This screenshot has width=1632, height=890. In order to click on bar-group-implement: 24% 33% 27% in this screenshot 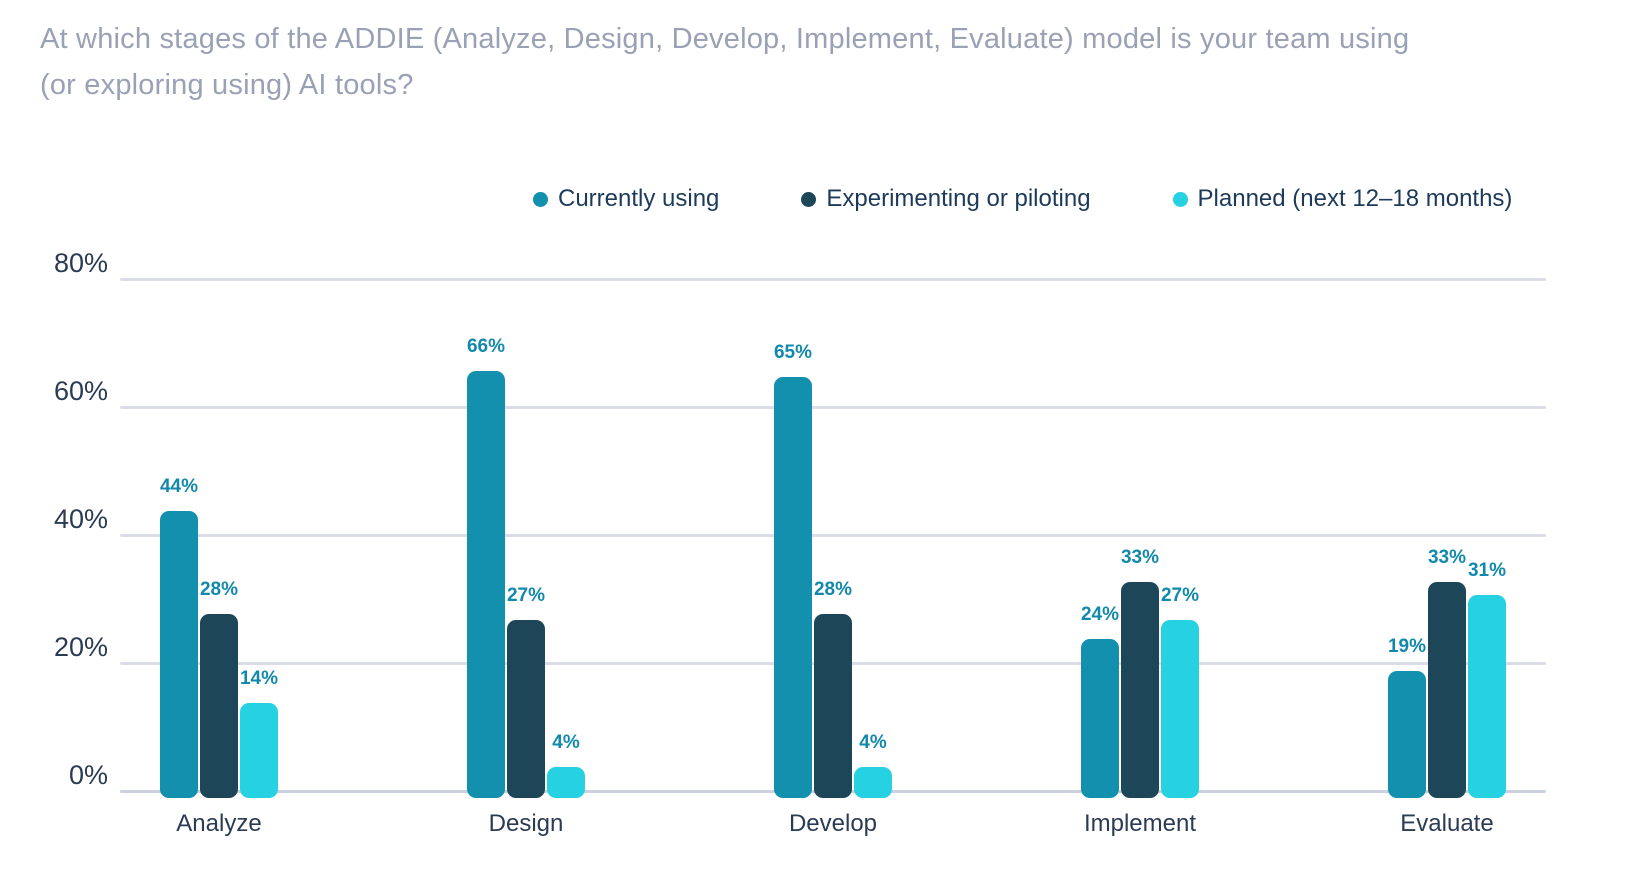, I will do `click(1140, 672)`.